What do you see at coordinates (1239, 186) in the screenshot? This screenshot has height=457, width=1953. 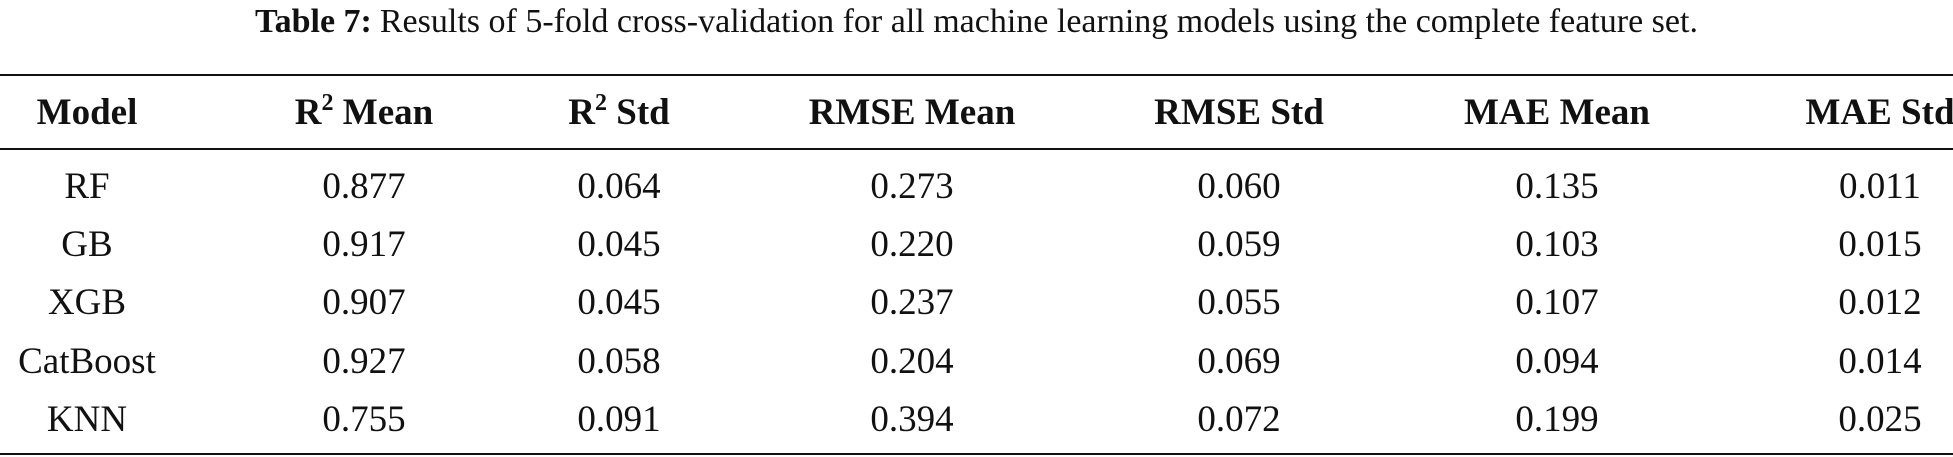 I see `metric-value: 0.060` at bounding box center [1239, 186].